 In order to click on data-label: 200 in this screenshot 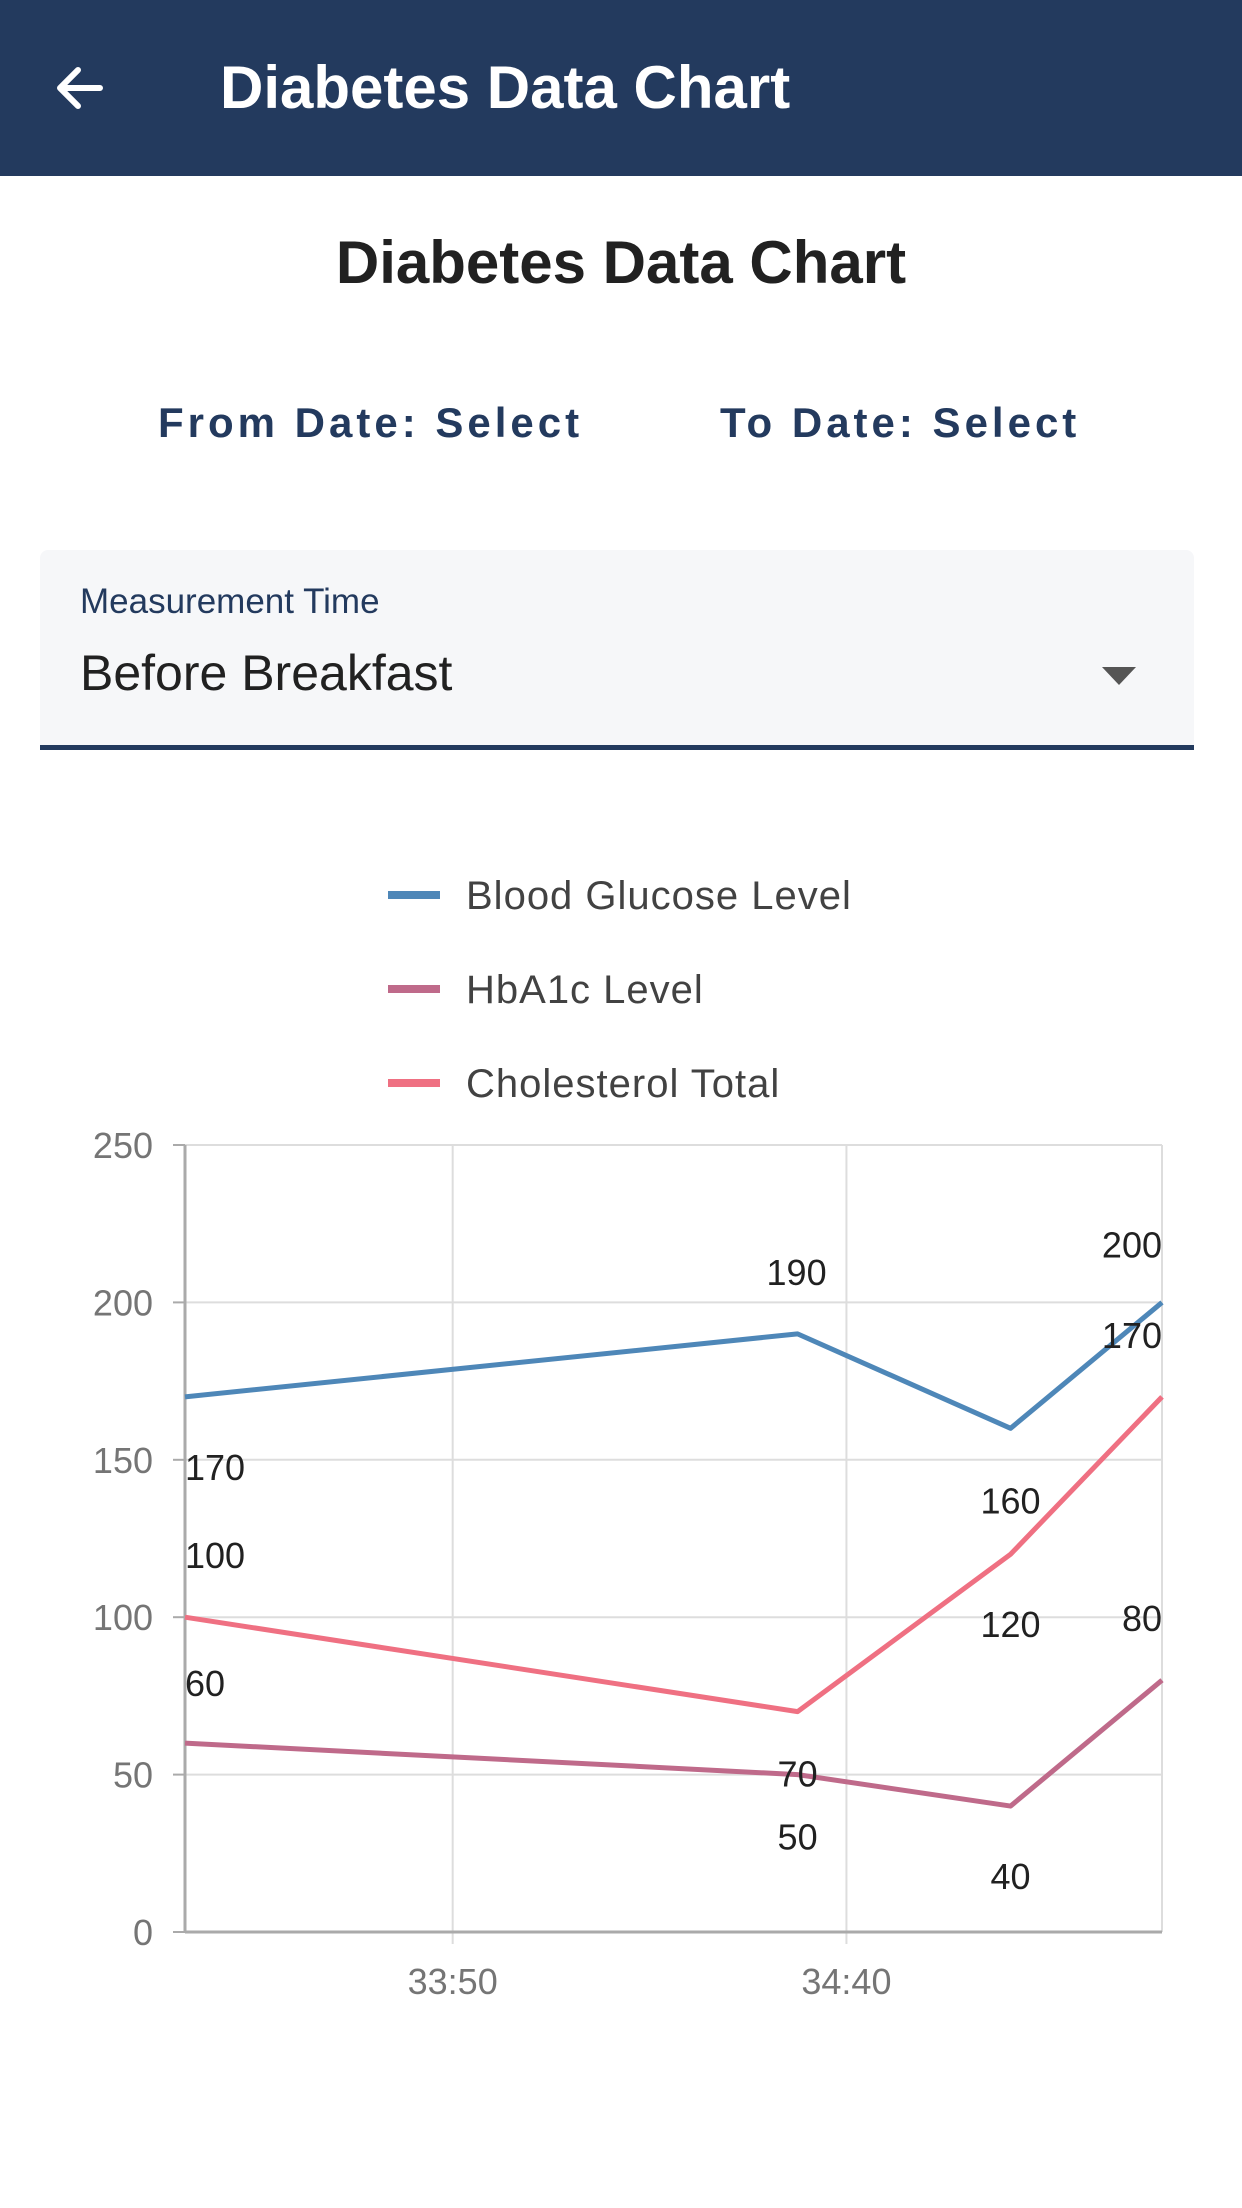, I will do `click(1132, 1244)`.